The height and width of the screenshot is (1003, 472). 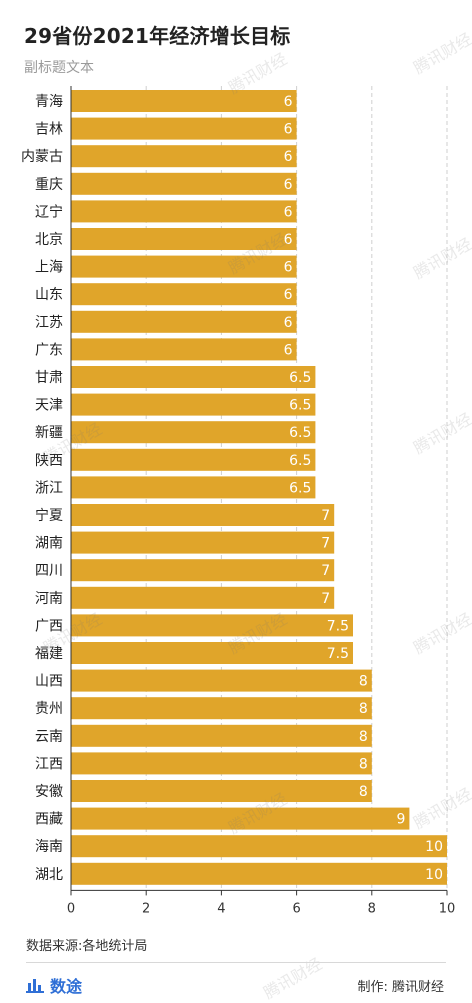 What do you see at coordinates (49, 461) in the screenshot?
I see `category-label: 陕西` at bounding box center [49, 461].